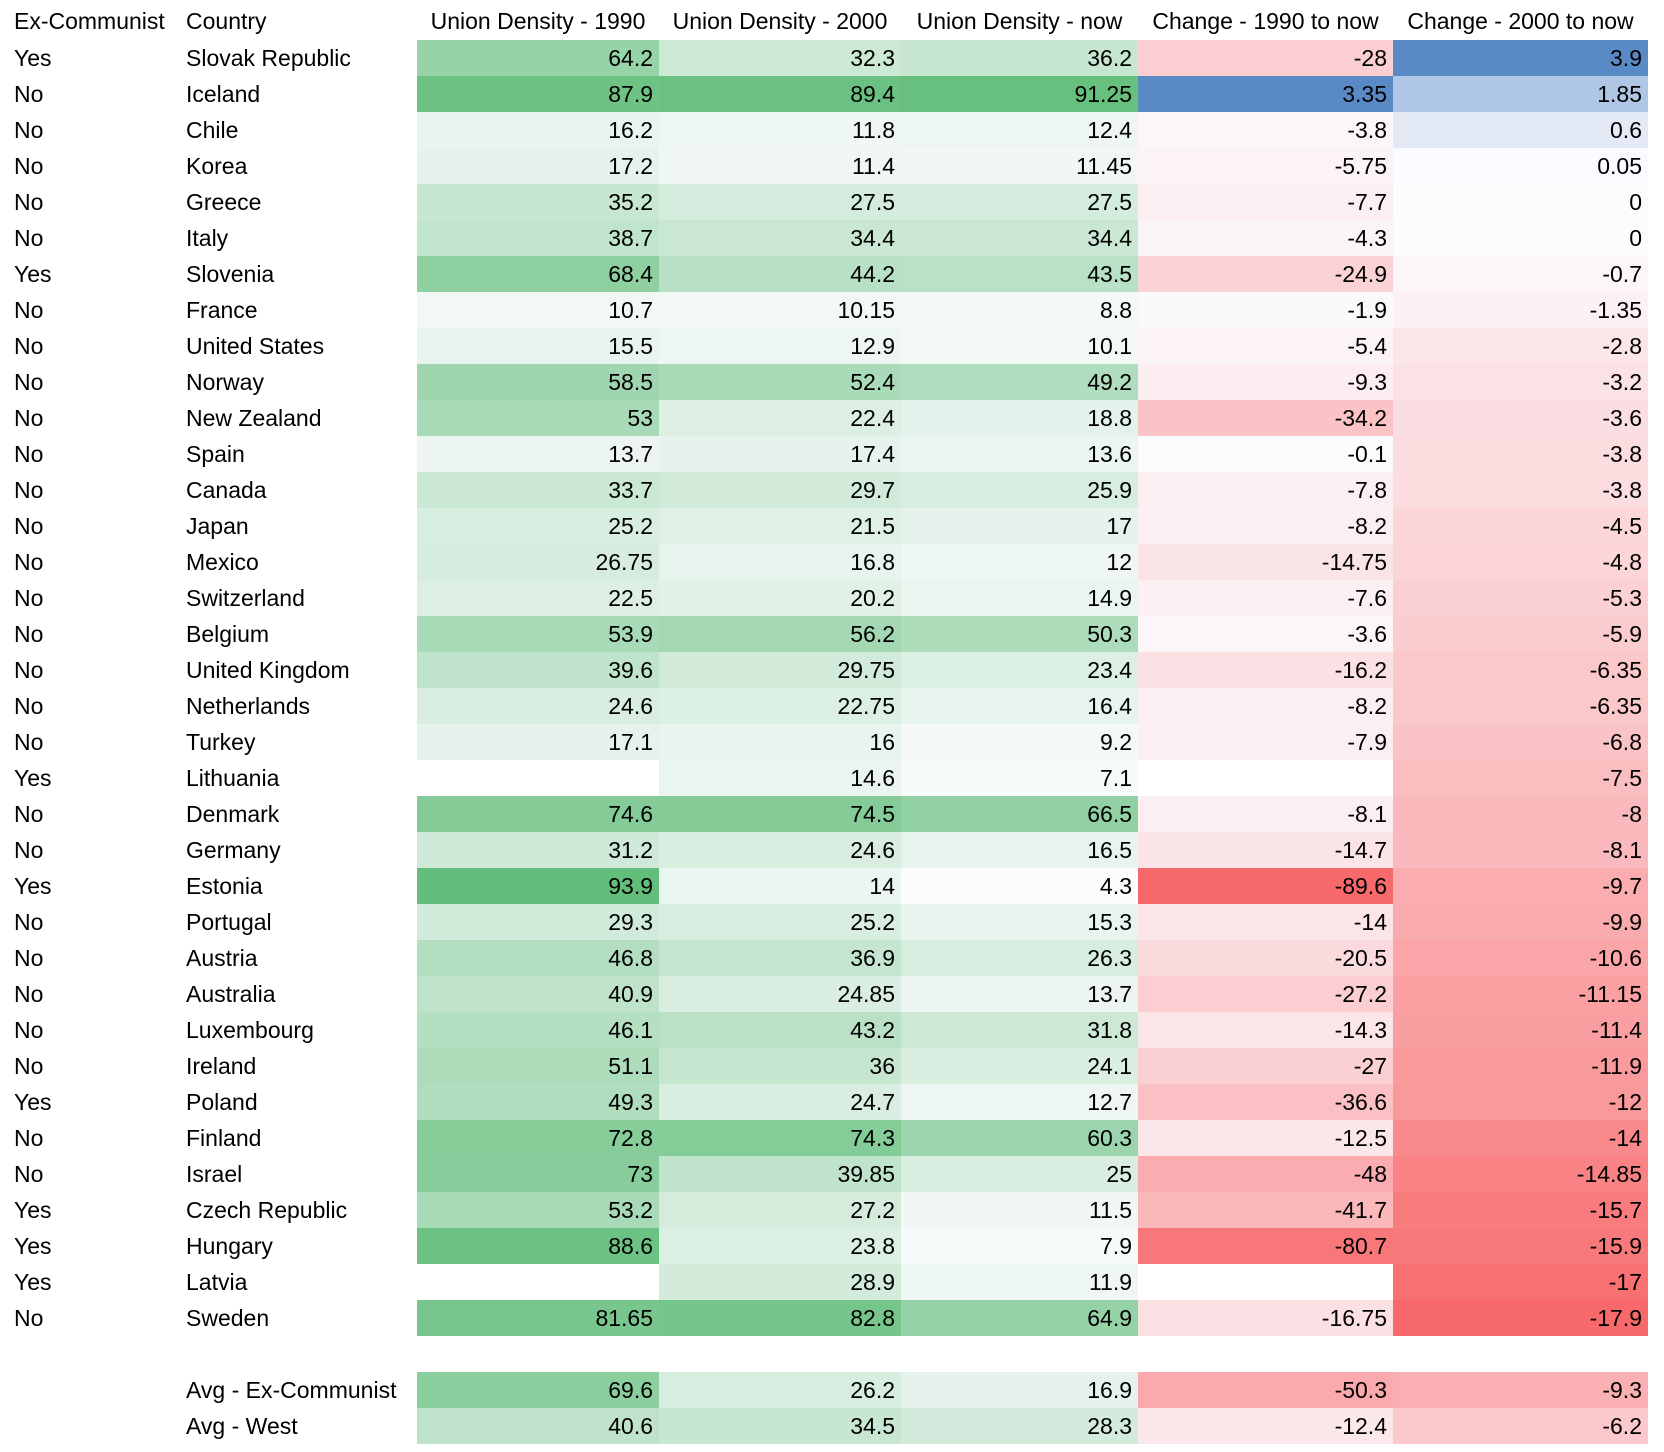 This screenshot has height=1452, width=1664. Describe the element at coordinates (1265, 21) in the screenshot. I see `header-change-1990: Change - 1990 to now` at that location.